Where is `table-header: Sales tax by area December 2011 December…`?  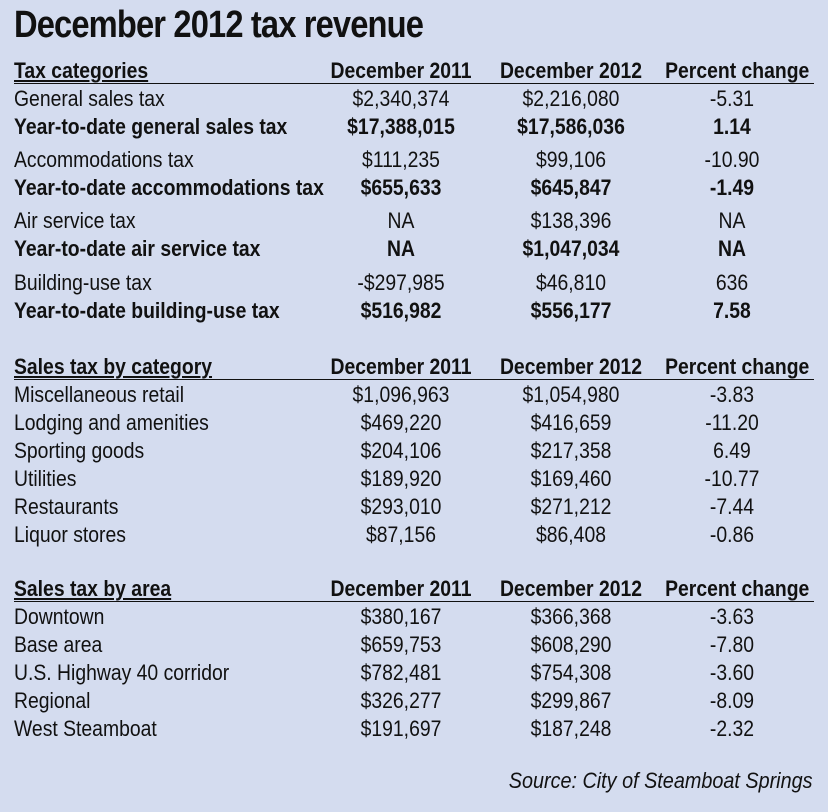 table-header: Sales tax by area December 2011 December… is located at coordinates (414, 589).